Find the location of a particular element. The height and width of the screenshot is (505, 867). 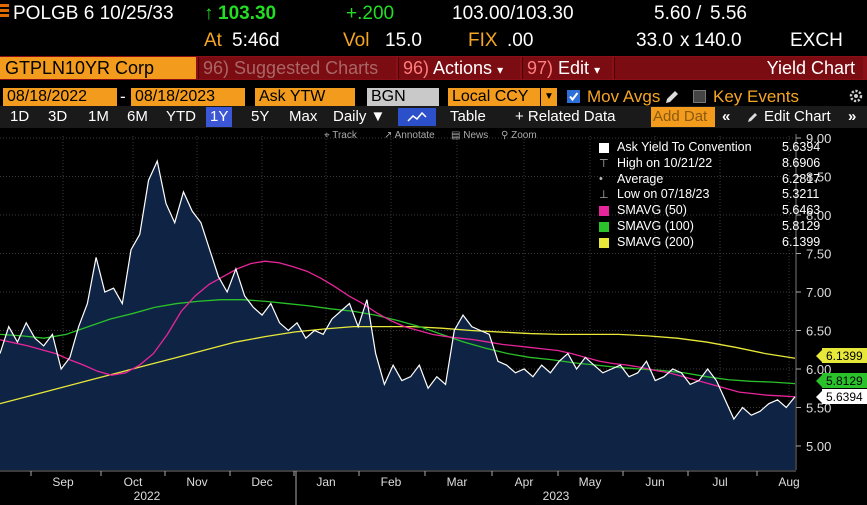

annotate-tool: ↗ Annotate is located at coordinates (409, 135).